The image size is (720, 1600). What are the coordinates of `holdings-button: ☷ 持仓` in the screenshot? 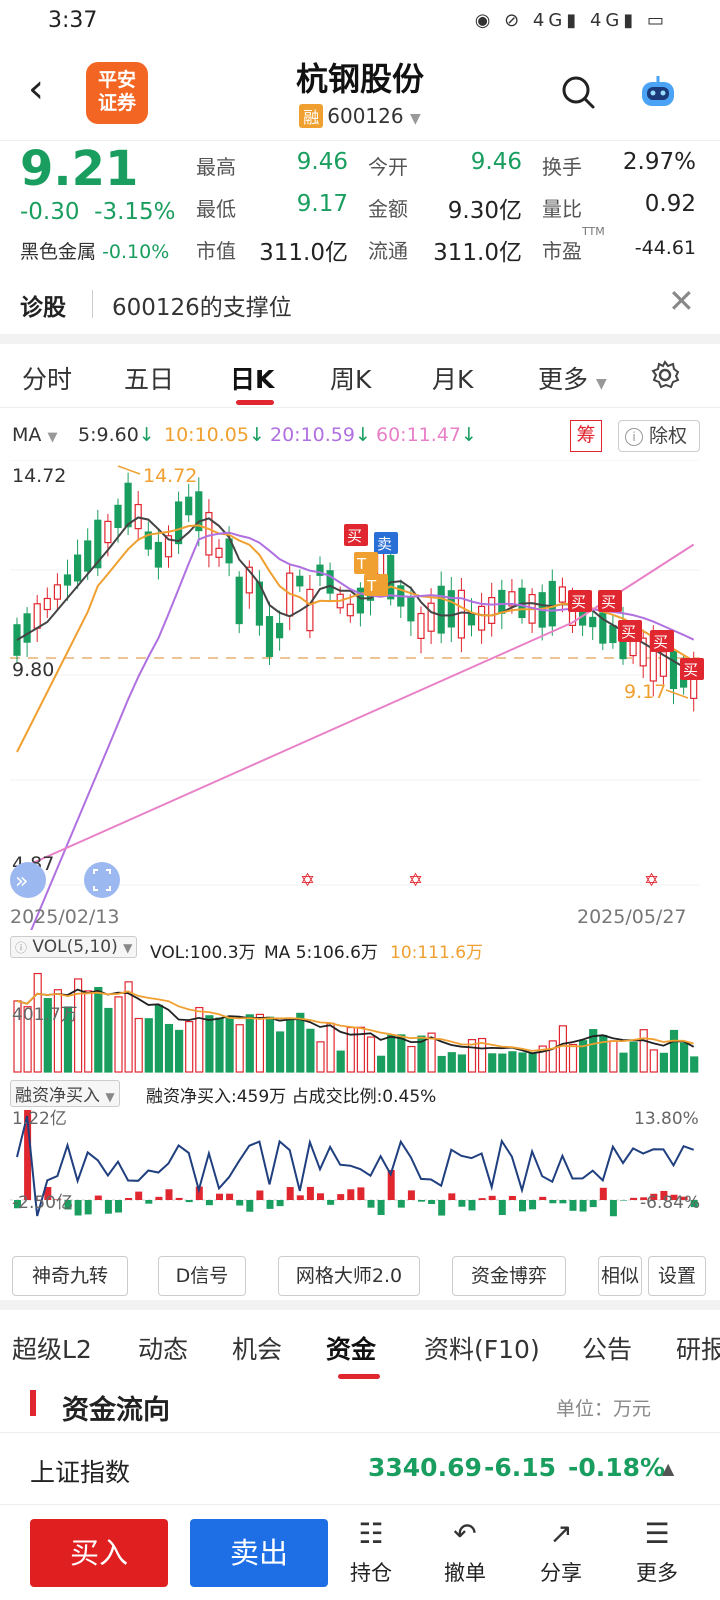 It's located at (371, 1552).